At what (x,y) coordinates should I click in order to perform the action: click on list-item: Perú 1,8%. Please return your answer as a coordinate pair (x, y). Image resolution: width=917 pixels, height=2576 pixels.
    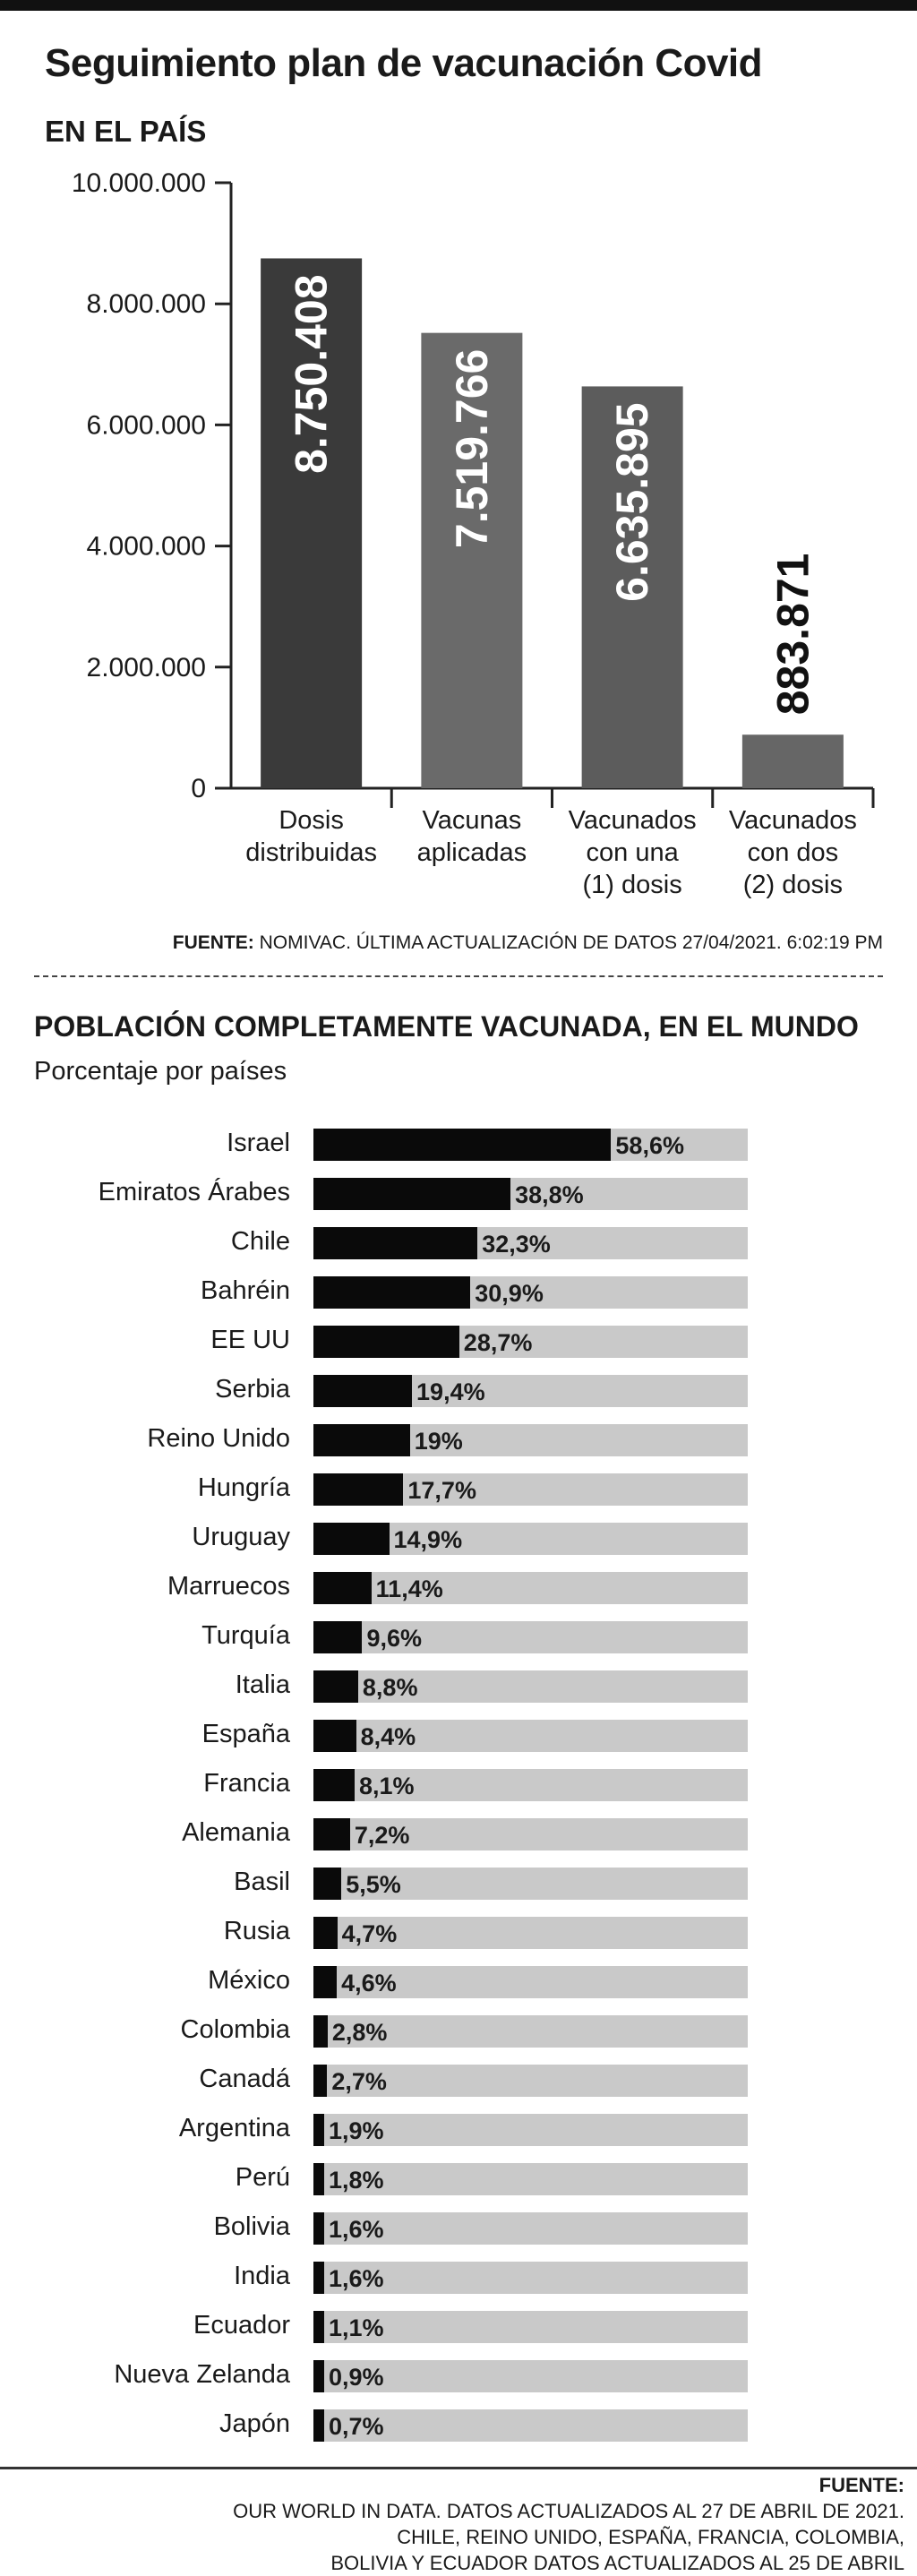
    Looking at the image, I should click on (458, 2179).